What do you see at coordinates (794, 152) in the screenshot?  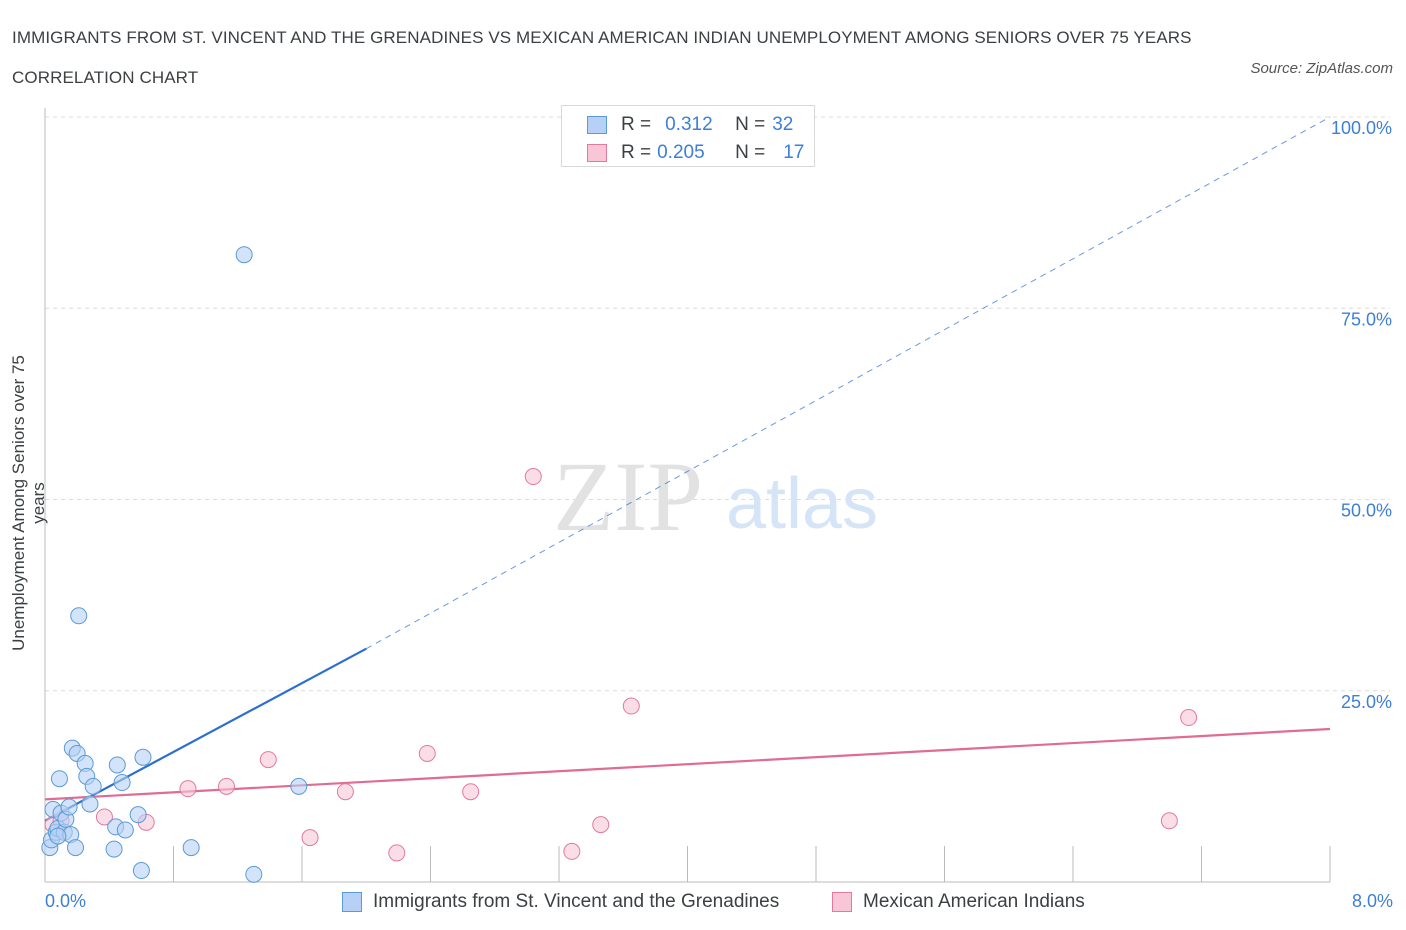 I see `legend-n-value: 17` at bounding box center [794, 152].